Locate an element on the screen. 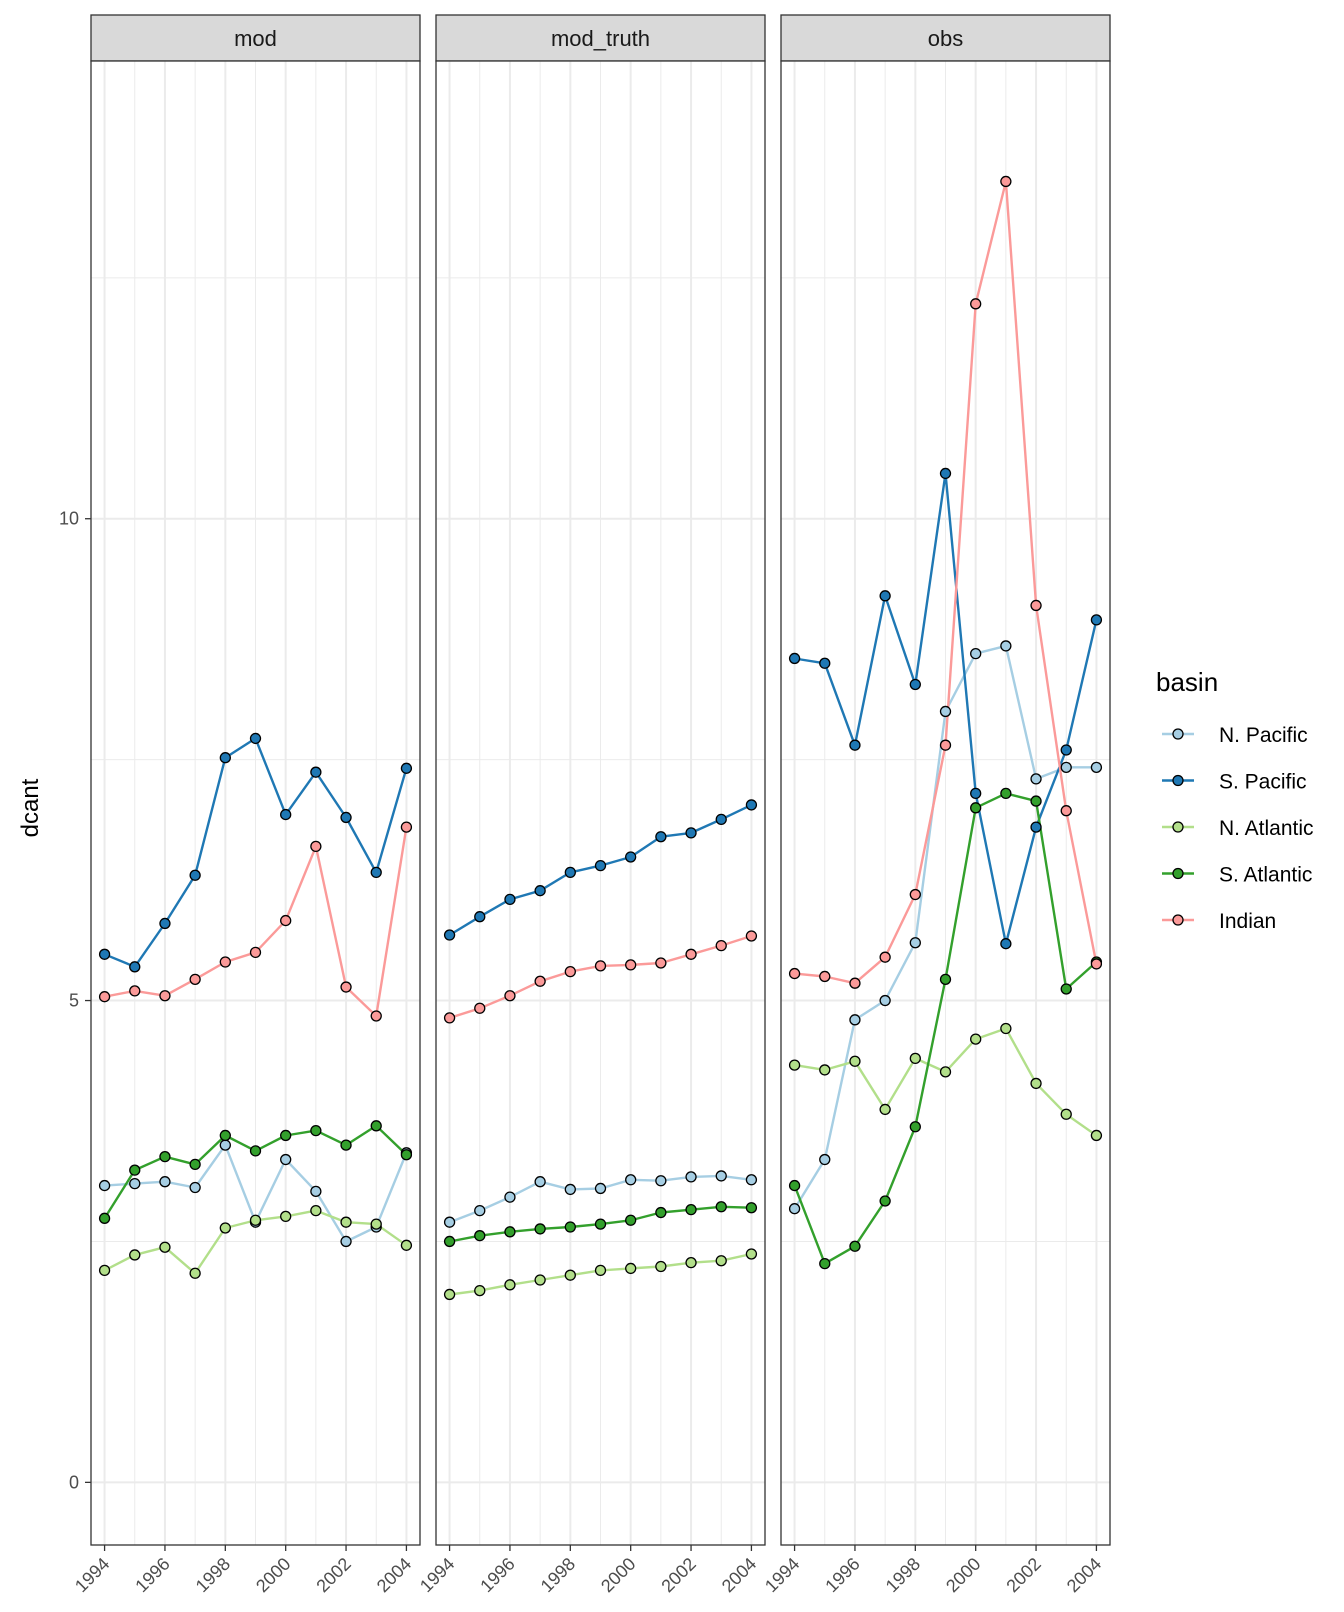  y-tick-label: 5 is located at coordinates (74, 1001).